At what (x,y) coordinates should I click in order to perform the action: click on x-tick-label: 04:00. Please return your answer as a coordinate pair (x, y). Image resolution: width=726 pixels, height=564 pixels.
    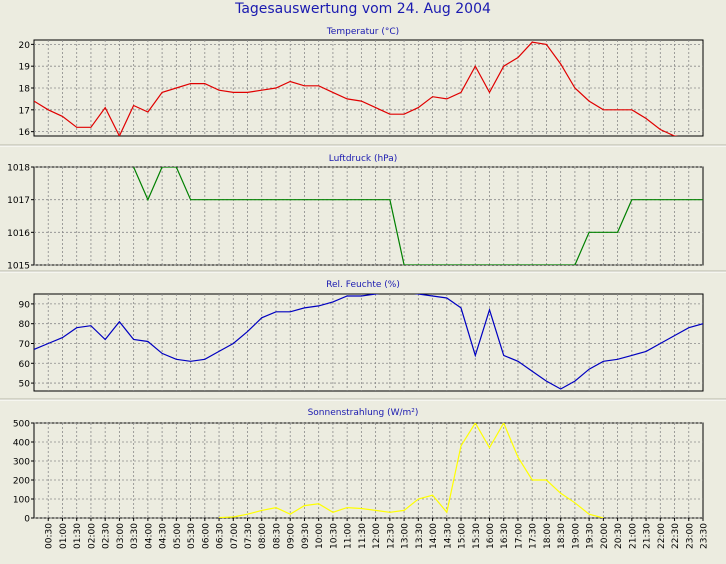
    Looking at the image, I should click on (149, 536).